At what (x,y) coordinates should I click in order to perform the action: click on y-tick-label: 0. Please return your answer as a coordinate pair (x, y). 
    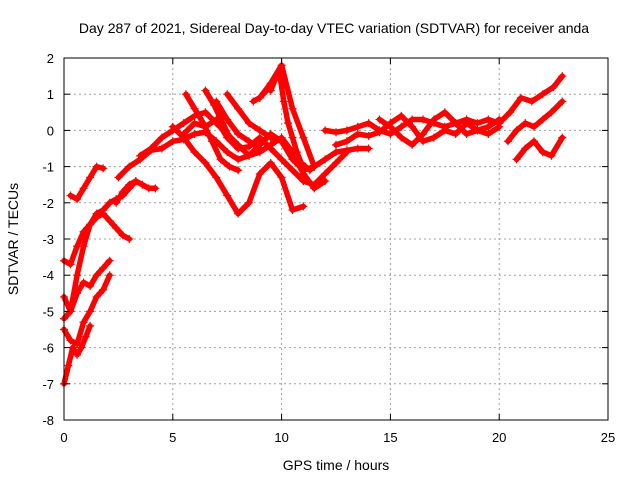
    Looking at the image, I should click on (50, 130).